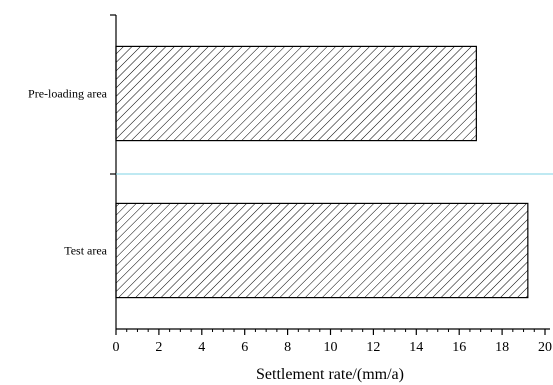 The height and width of the screenshot is (385, 553). What do you see at coordinates (459, 347) in the screenshot?
I see `x-tick-label: 16` at bounding box center [459, 347].